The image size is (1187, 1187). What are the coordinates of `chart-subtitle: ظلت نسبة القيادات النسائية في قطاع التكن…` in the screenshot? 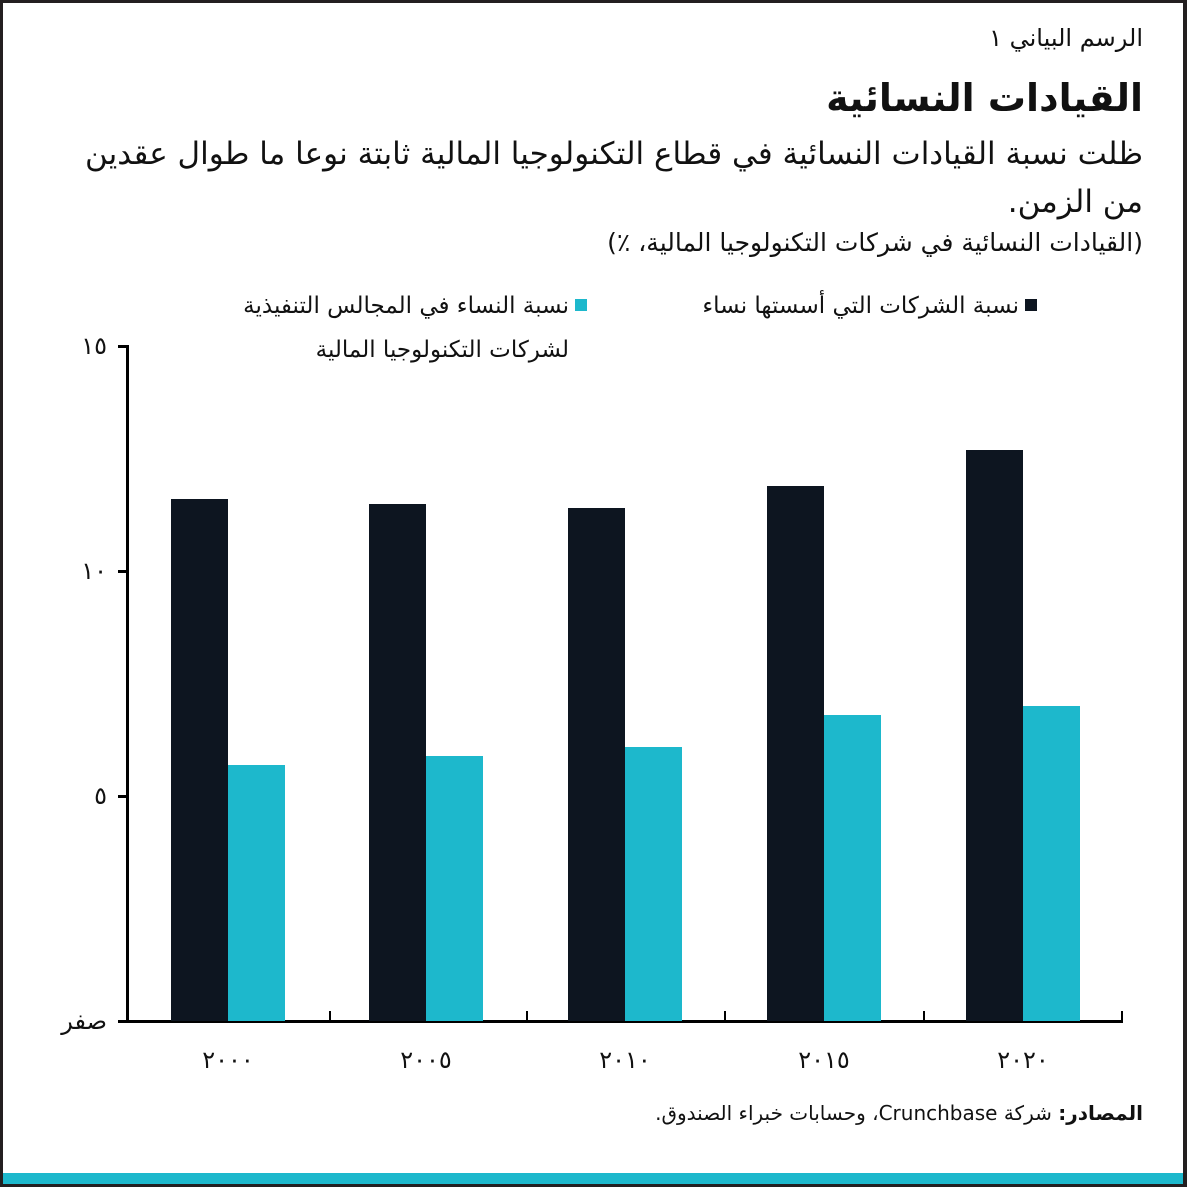 It's located at (614, 178).